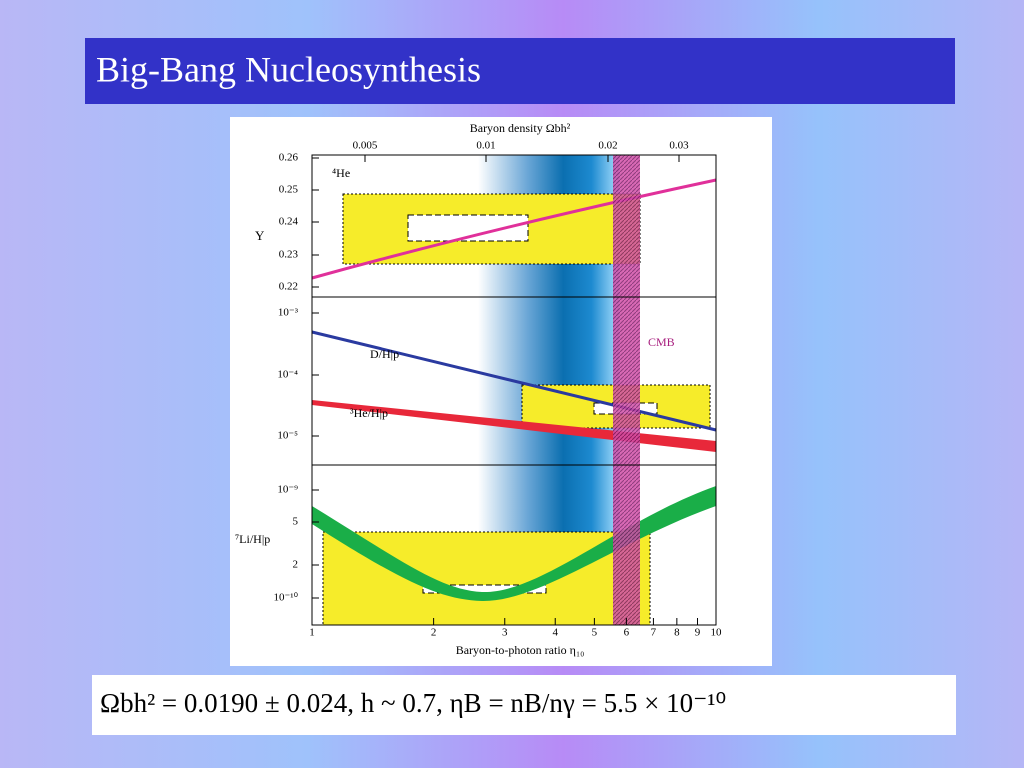 This screenshot has width=1024, height=768. Describe the element at coordinates (288, 69) in the screenshot. I see `slide-title: Big-Bang Nucleosynthesis` at that location.